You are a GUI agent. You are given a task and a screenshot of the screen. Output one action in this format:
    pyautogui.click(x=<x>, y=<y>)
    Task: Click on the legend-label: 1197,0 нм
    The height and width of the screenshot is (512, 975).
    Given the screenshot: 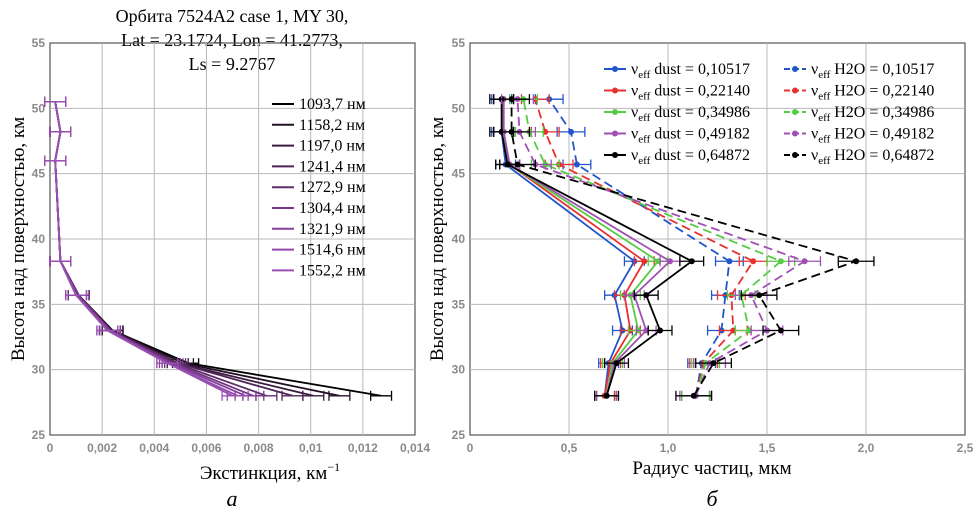 What is the action you would take?
    pyautogui.click(x=332, y=146)
    